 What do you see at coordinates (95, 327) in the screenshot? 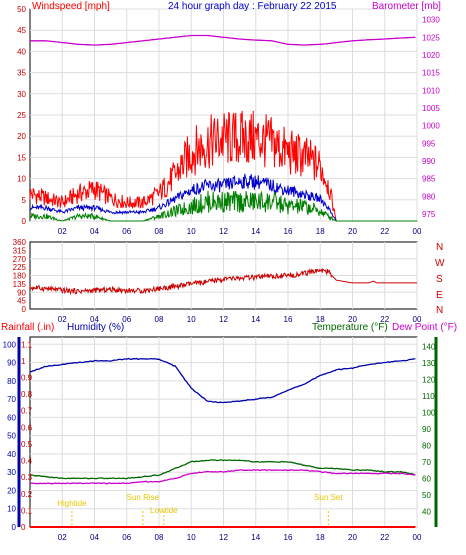
I see `humidity-axis-title: Humidity (%)` at bounding box center [95, 327].